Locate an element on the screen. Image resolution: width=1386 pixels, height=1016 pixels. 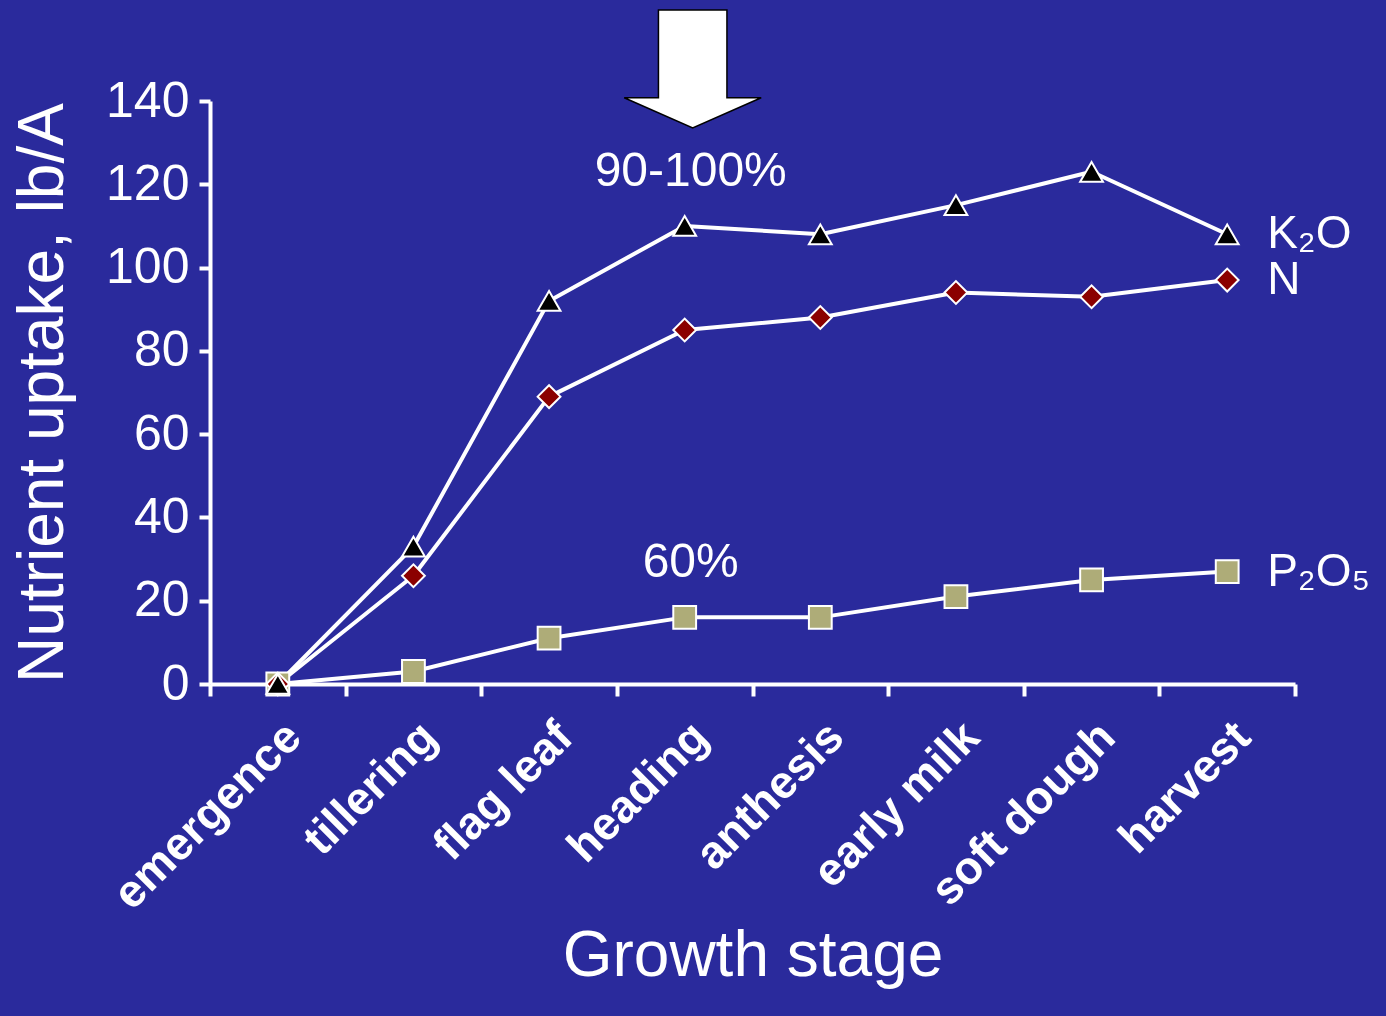
annotation: 90-100% is located at coordinates (690, 169).